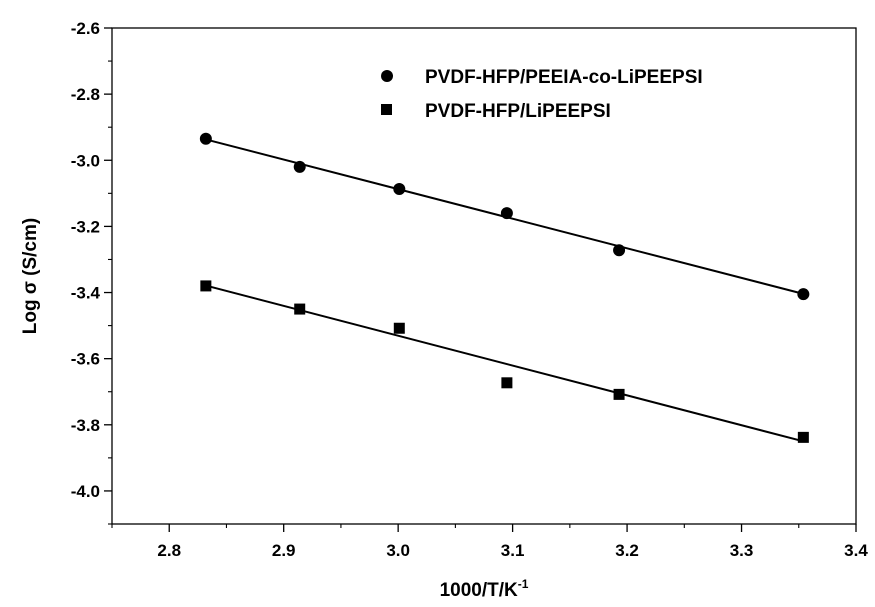 This screenshot has height=607, width=875. What do you see at coordinates (30, 276) in the screenshot?
I see `y-axis-title: Log σ (S/cm)` at bounding box center [30, 276].